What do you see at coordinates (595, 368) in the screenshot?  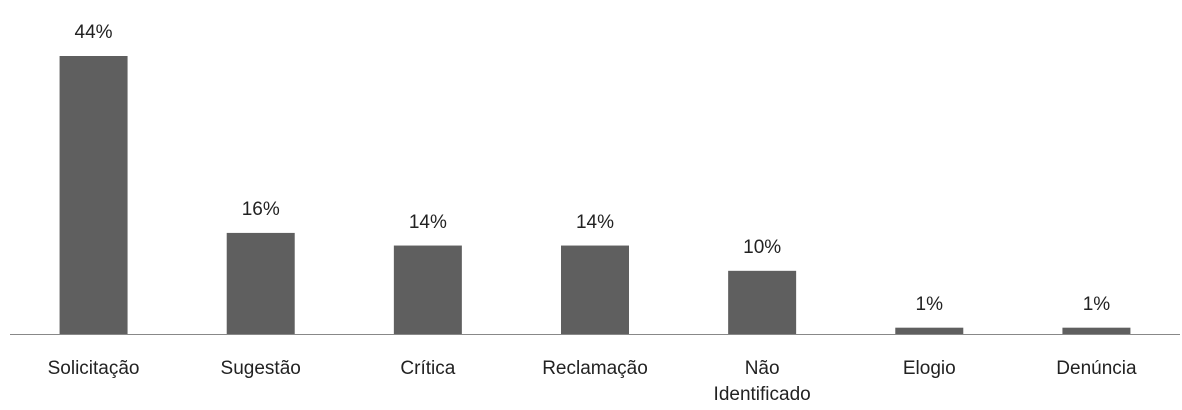 I see `x-tick-label: Reclamação` at bounding box center [595, 368].